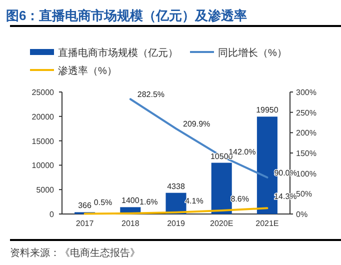 This screenshot has width=341, height=265. I want to click on y-tick-label: 25000, so click(43, 92).